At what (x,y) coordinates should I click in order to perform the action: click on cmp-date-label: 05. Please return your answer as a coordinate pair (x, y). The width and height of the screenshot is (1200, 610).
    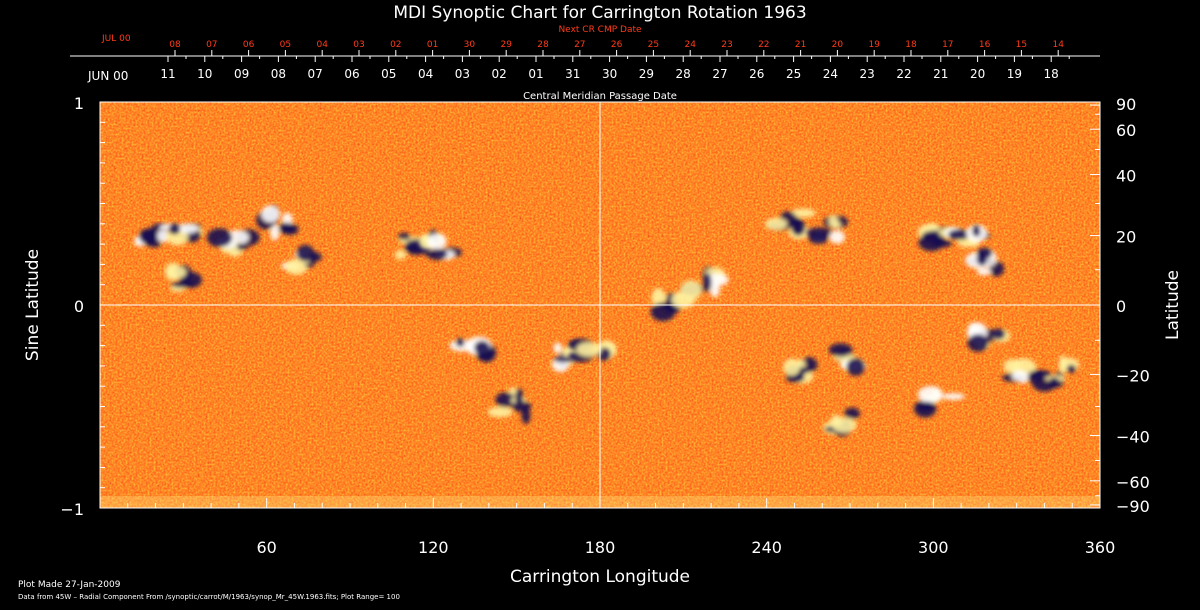
    Looking at the image, I should click on (388, 74).